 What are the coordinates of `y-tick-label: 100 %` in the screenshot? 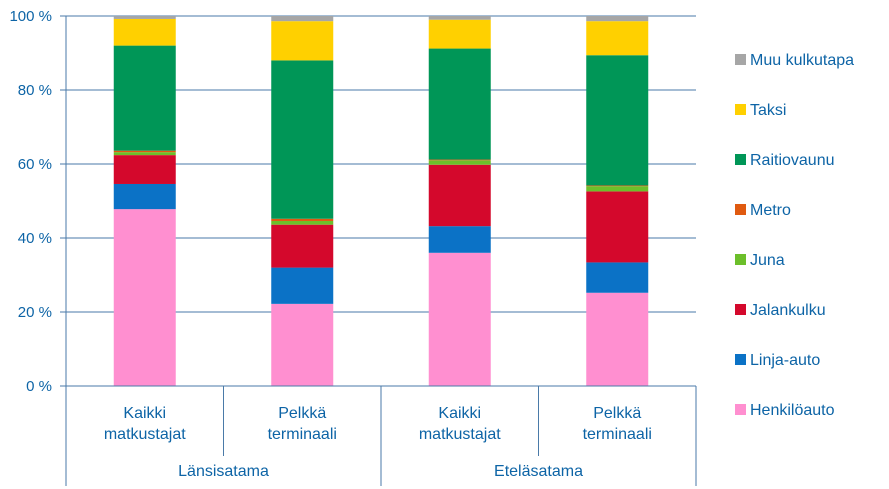 It's located at (30, 16).